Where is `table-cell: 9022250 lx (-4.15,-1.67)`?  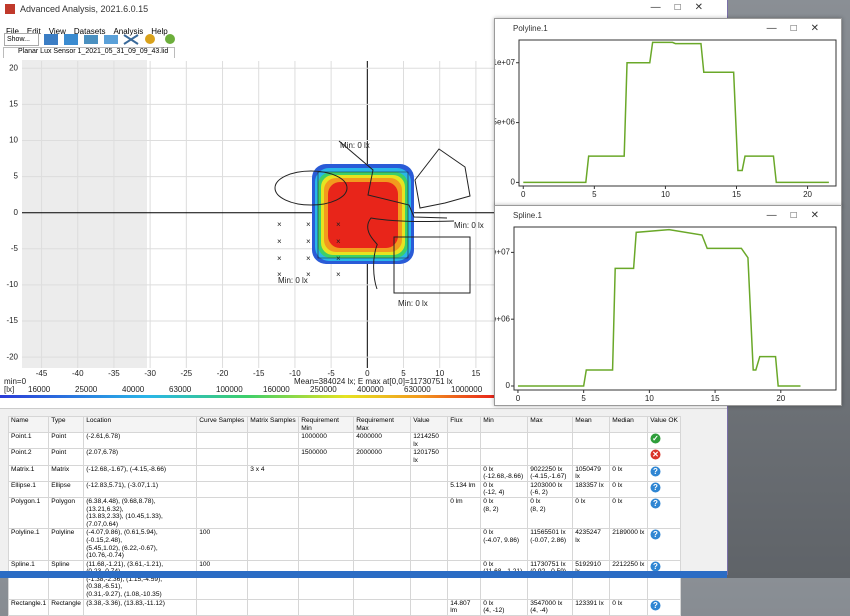 table-cell: 9022250 lx (-4.15,-1.67) is located at coordinates (550, 473).